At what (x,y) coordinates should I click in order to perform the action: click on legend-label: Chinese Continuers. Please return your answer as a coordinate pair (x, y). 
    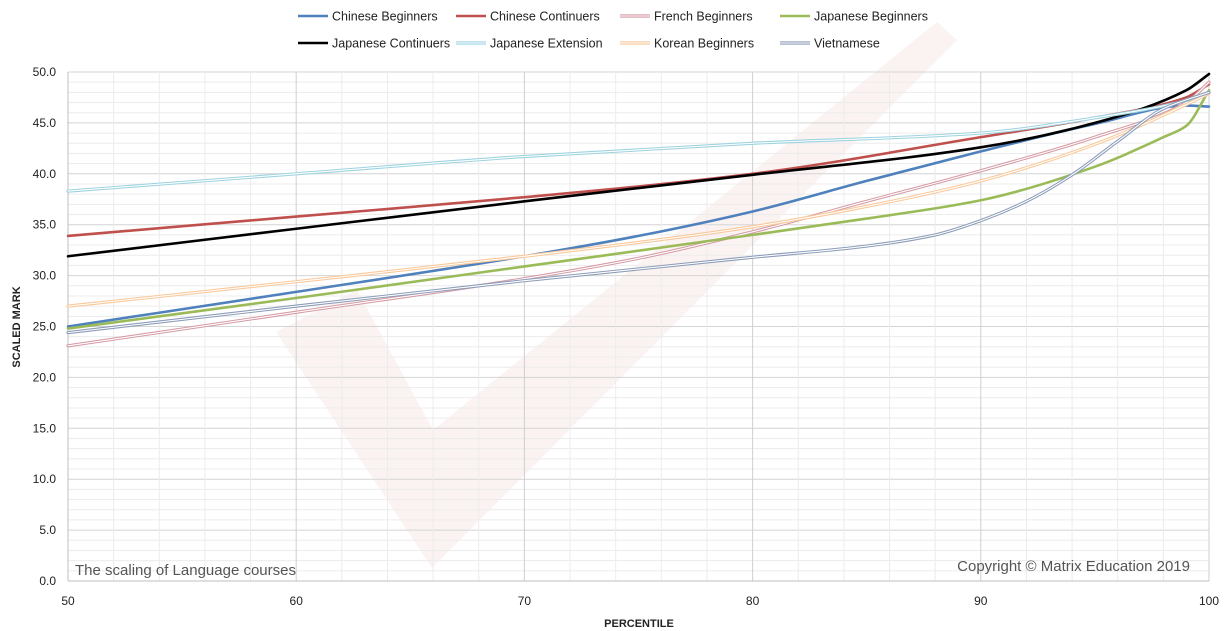
    Looking at the image, I should click on (545, 17).